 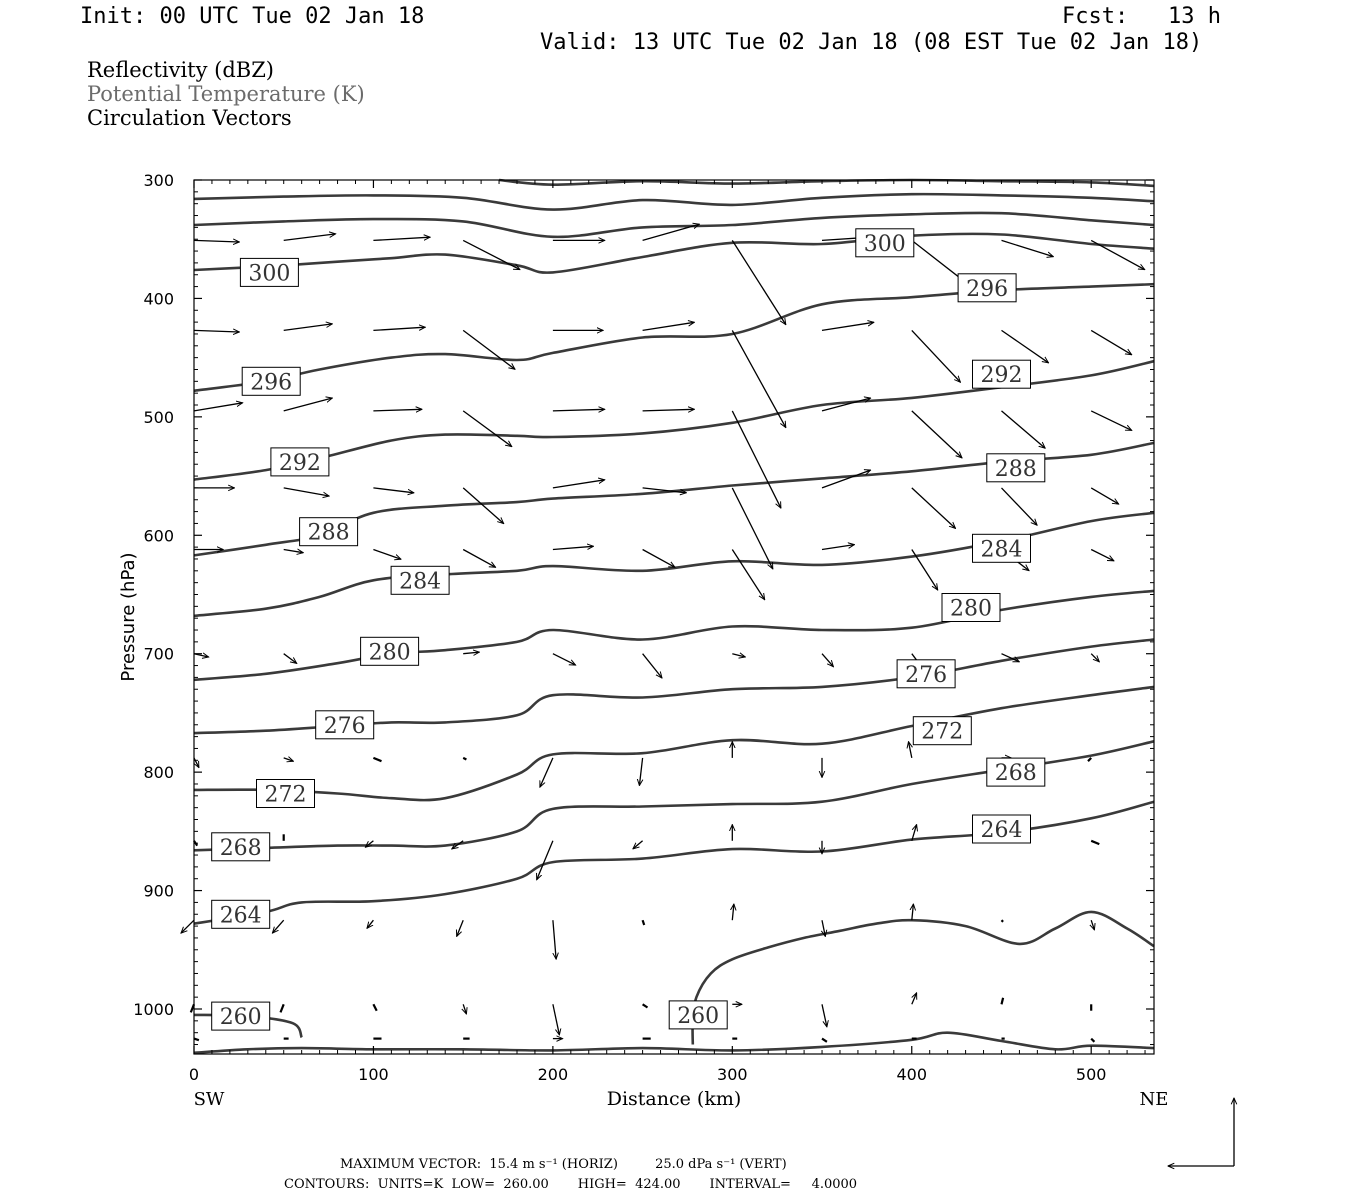 I want to click on contour-label-text: 272, so click(x=942, y=732).